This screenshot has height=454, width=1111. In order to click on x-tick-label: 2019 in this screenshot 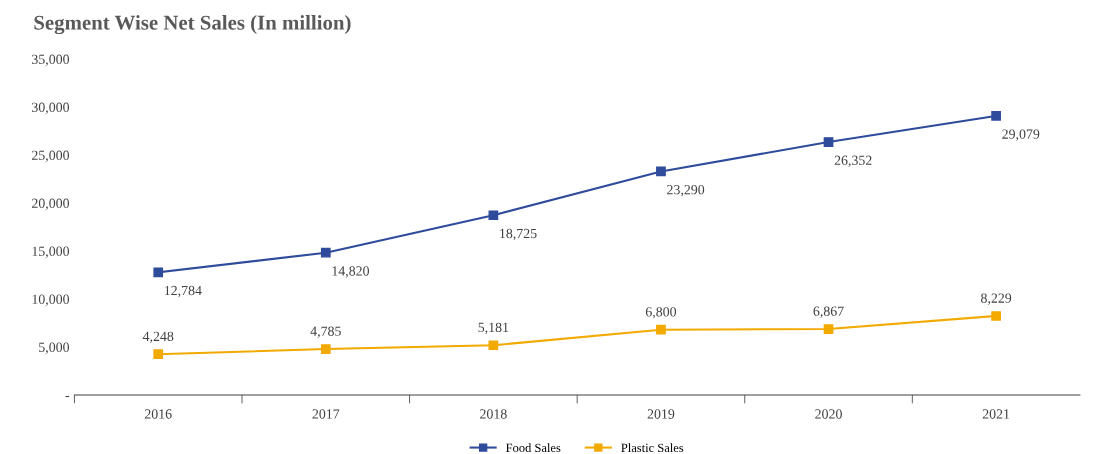, I will do `click(661, 414)`.